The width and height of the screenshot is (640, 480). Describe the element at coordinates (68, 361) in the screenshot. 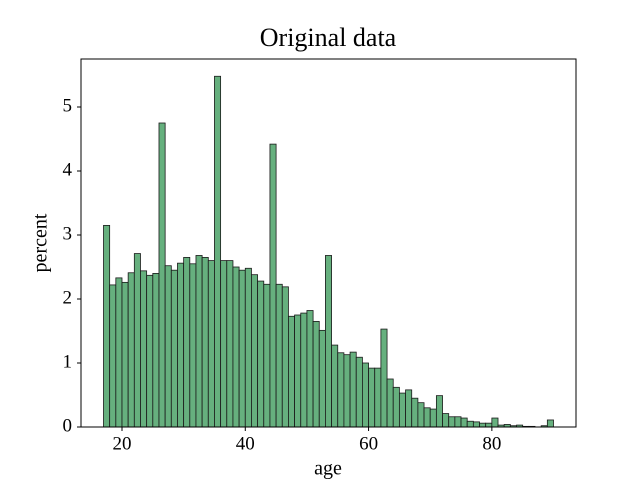

I see `y-tick-label: 1` at that location.